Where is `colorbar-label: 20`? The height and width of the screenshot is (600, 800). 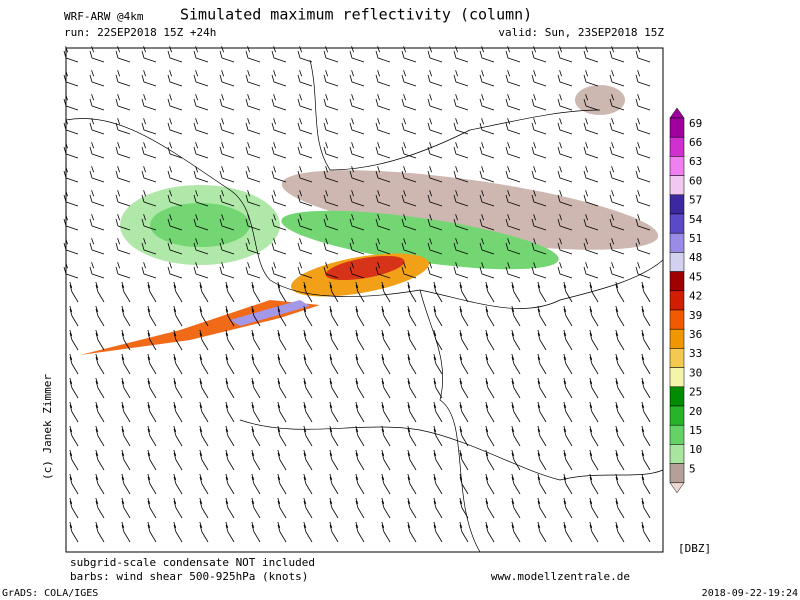 colorbar-label: 20 is located at coordinates (695, 411).